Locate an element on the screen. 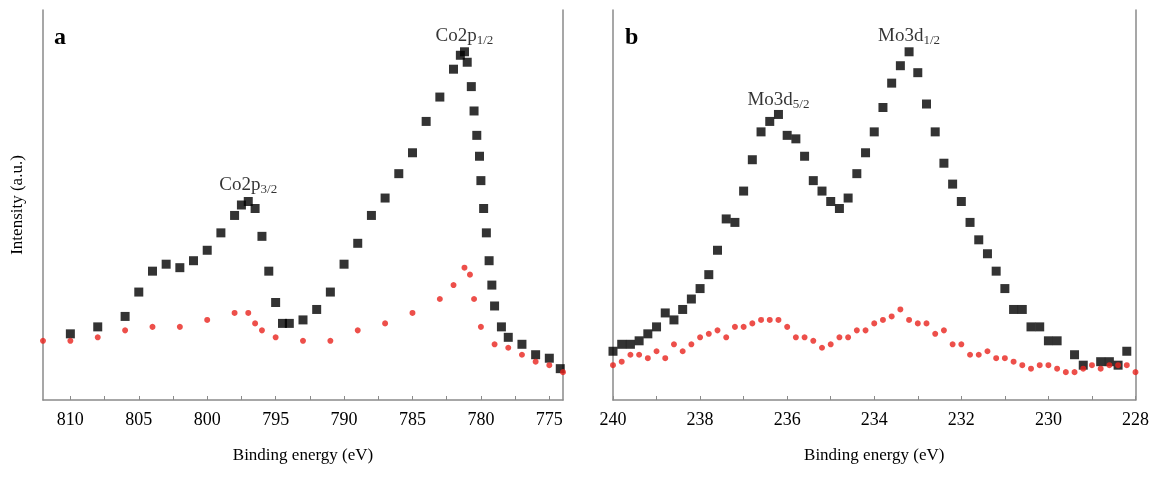 This screenshot has height=488, width=1152. x-tick-label: 775 is located at coordinates (549, 419).